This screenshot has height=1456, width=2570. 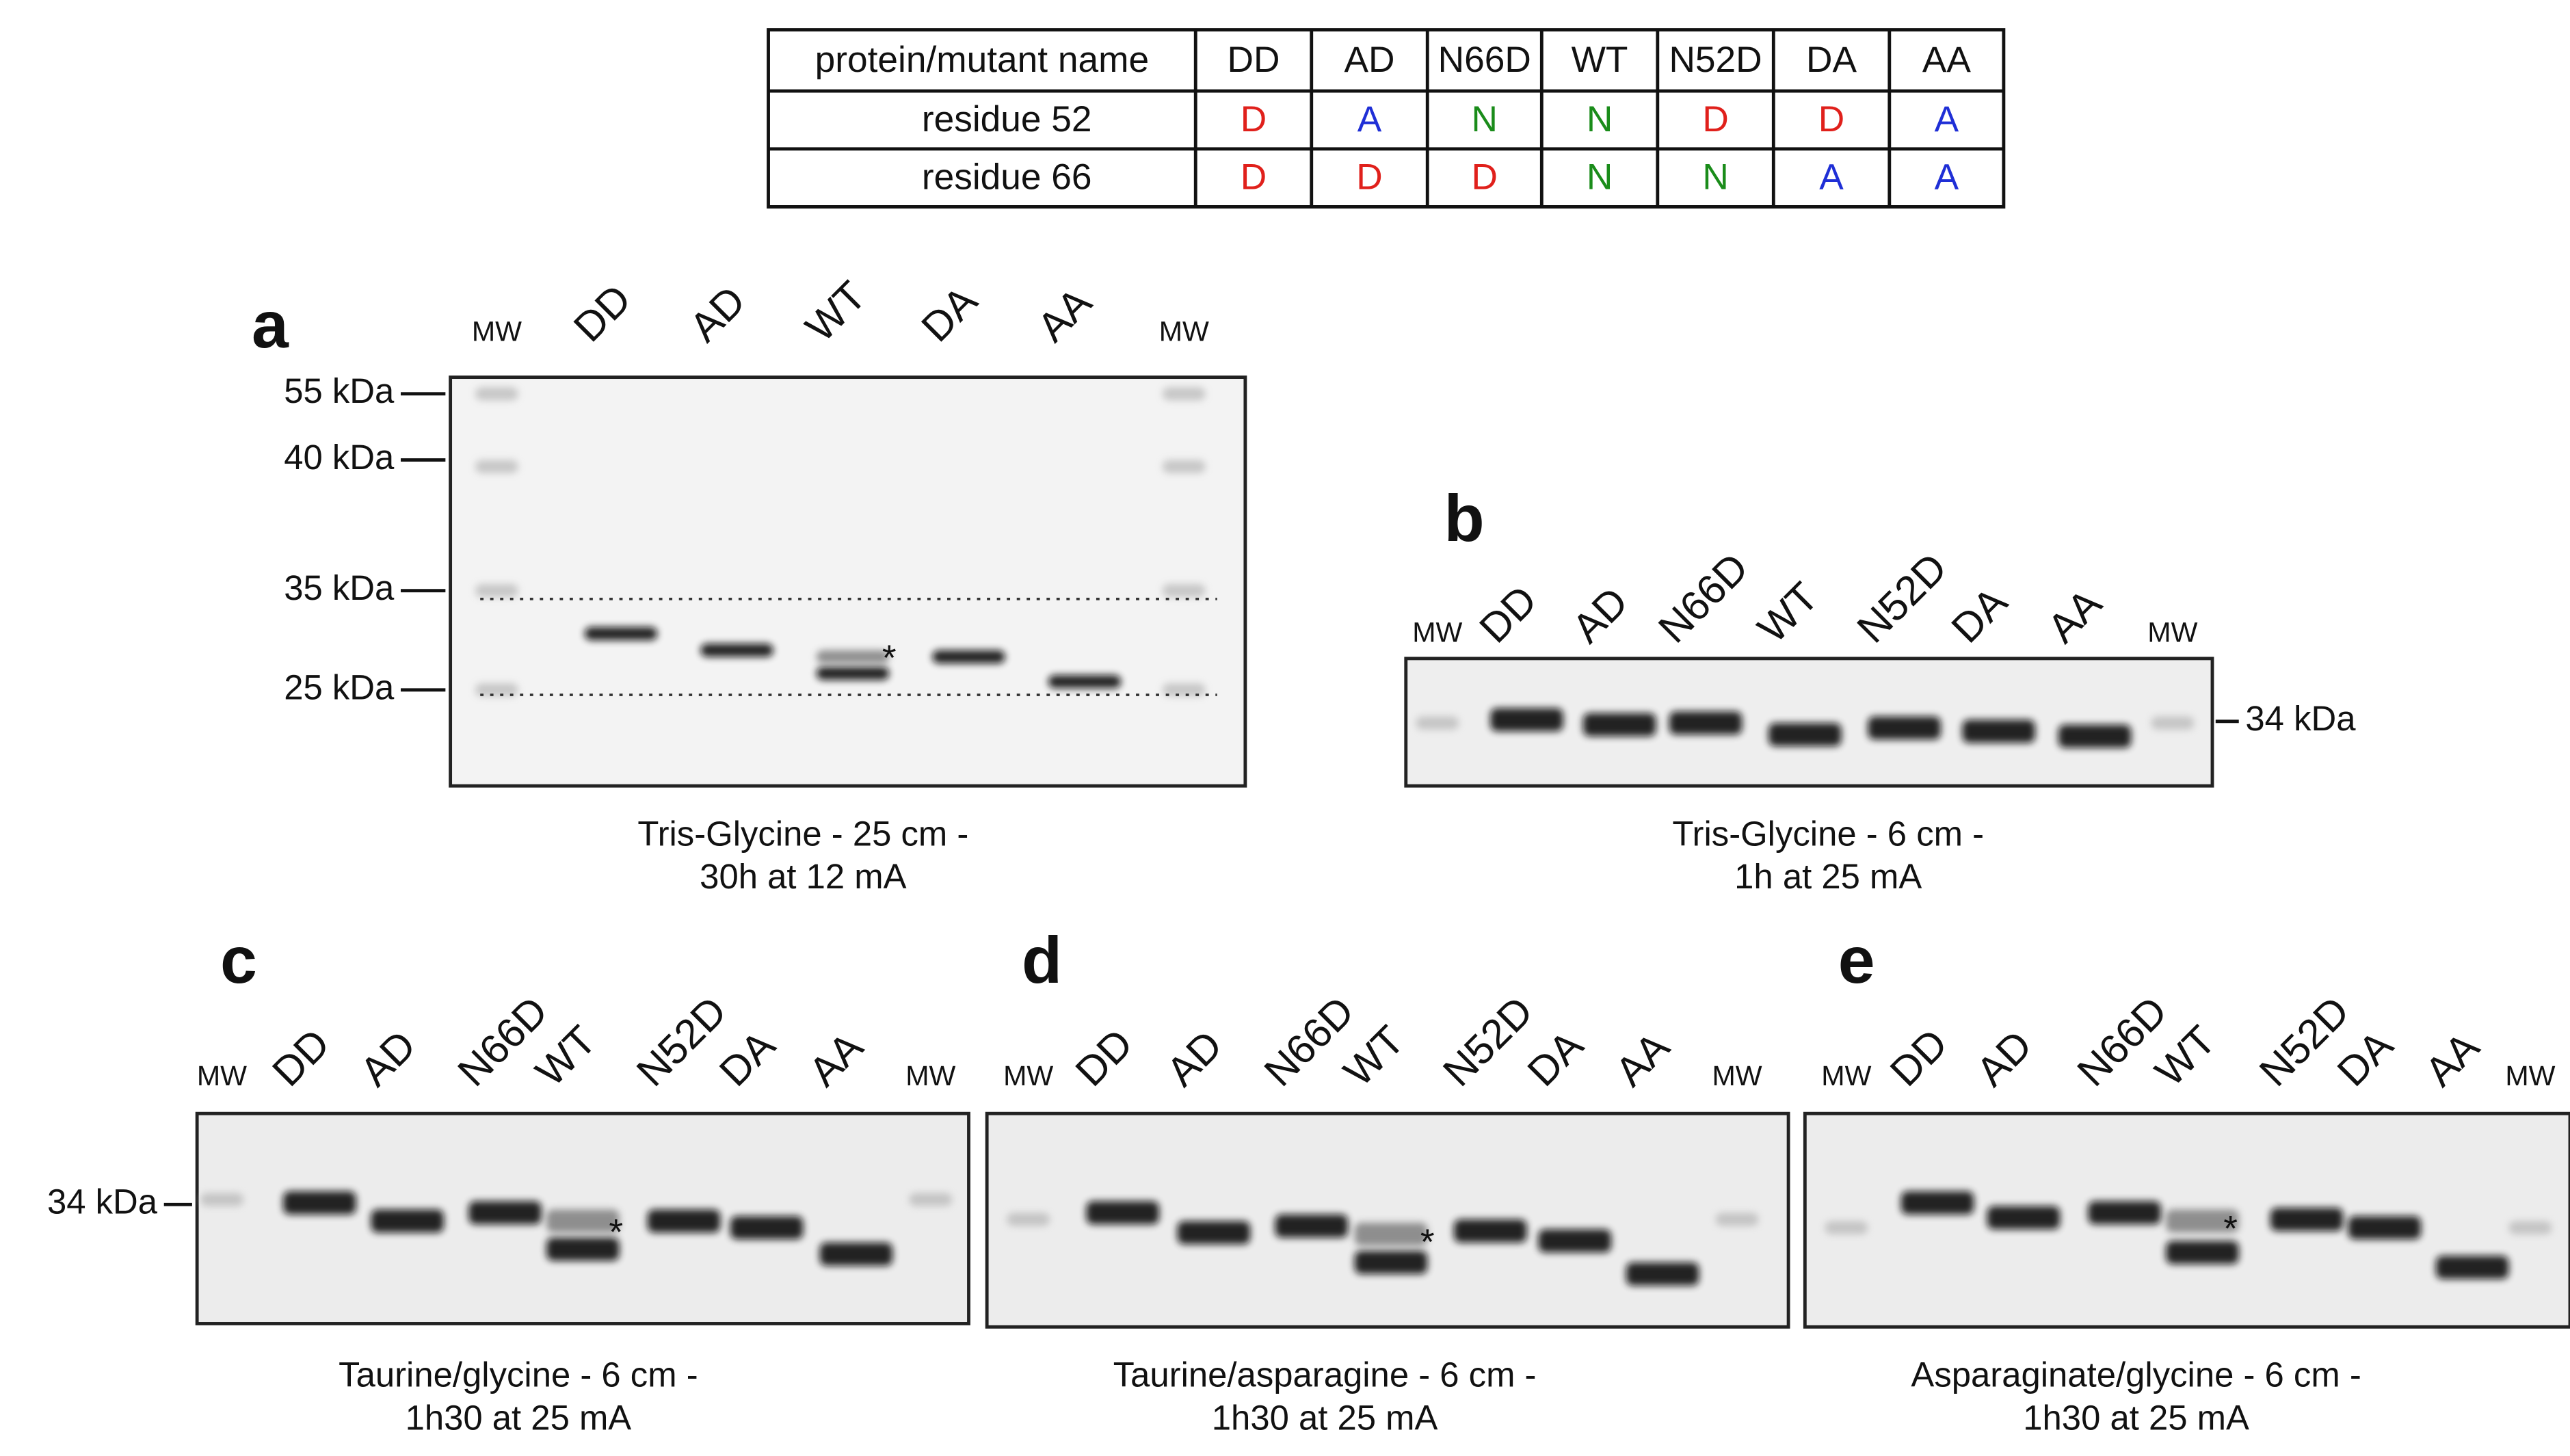 I want to click on caption: Asparaginate/glycine - 6 cm -, so click(x=2136, y=1374).